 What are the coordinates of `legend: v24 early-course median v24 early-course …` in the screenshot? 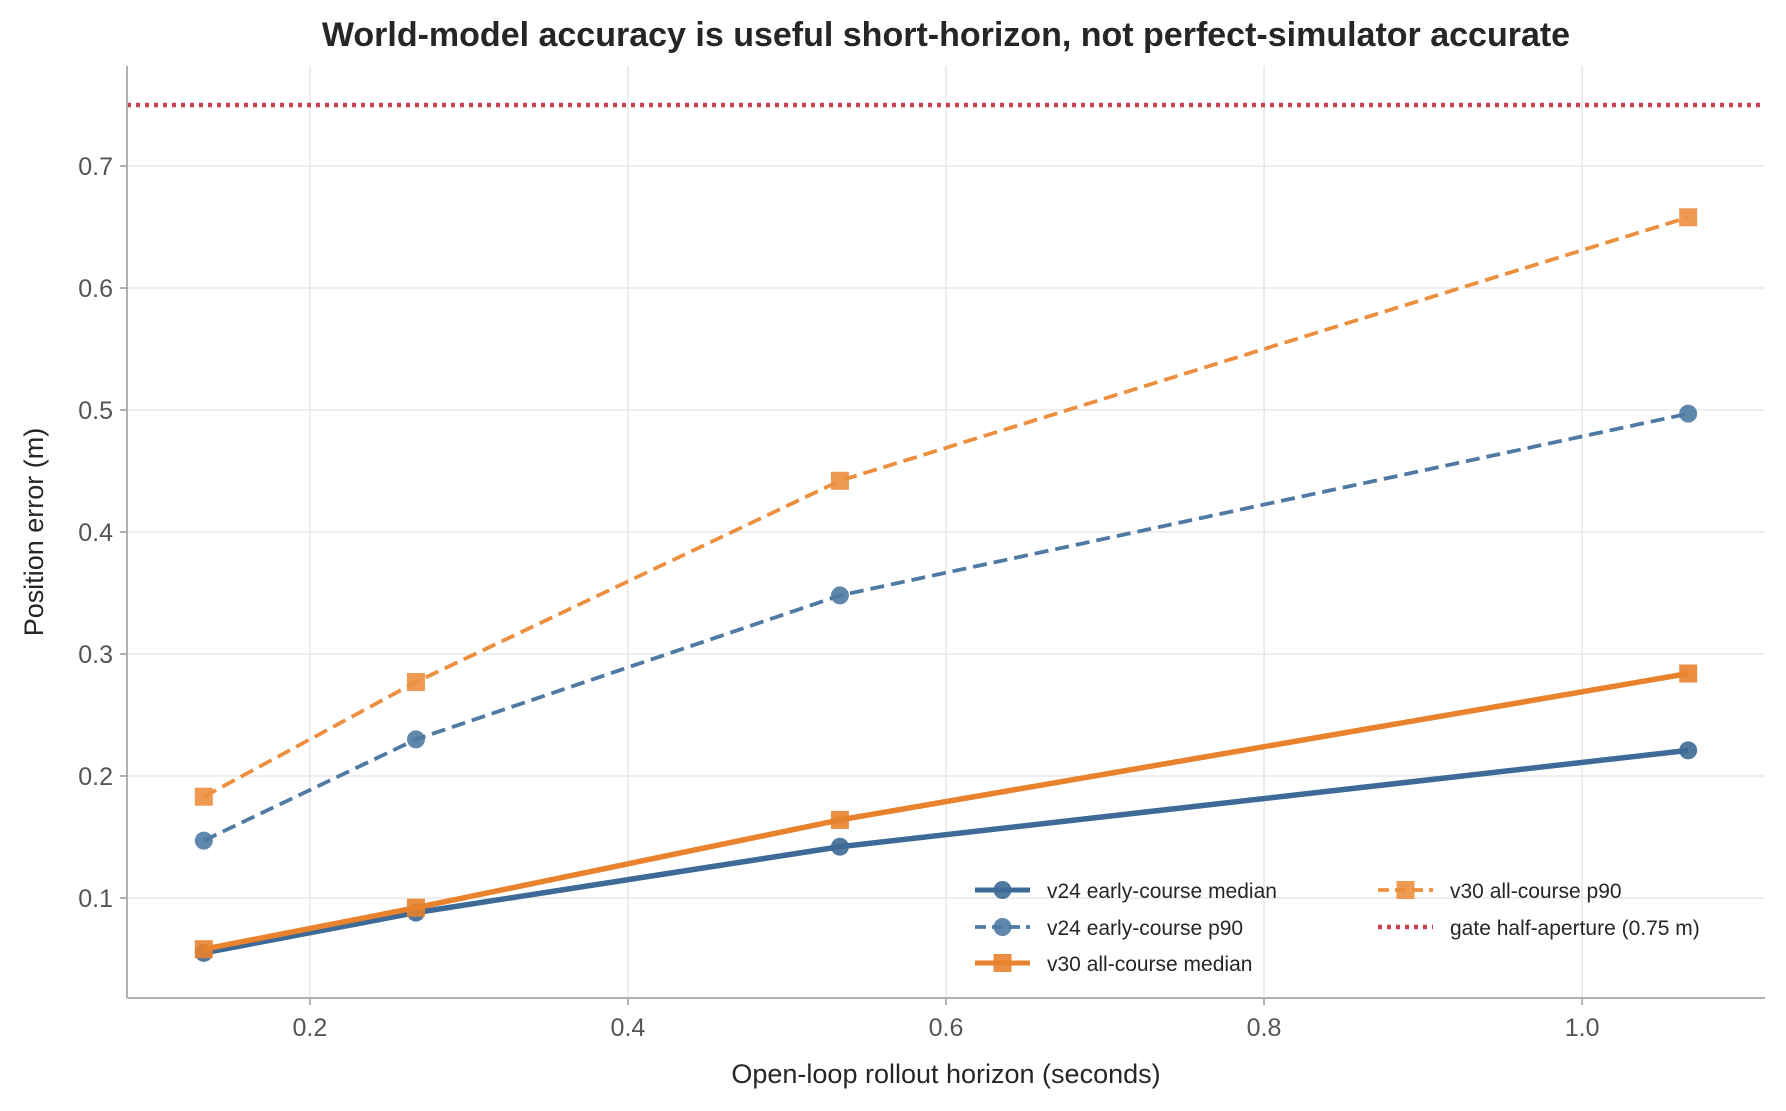 It's located at (1337, 928).